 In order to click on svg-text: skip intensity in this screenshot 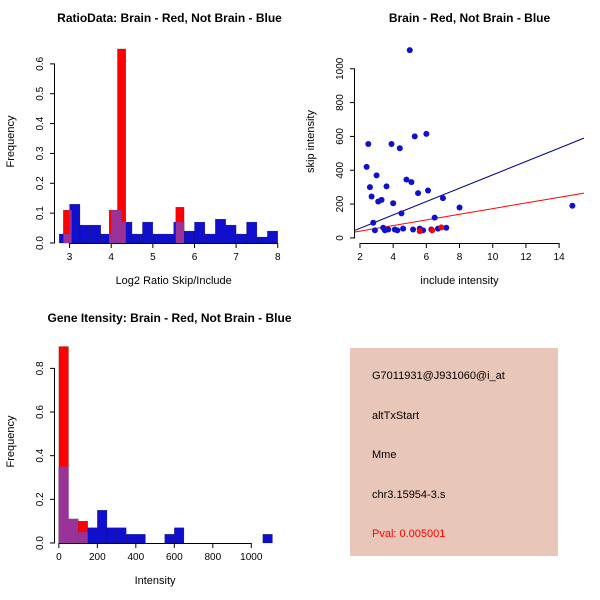, I will do `click(311, 141)`.